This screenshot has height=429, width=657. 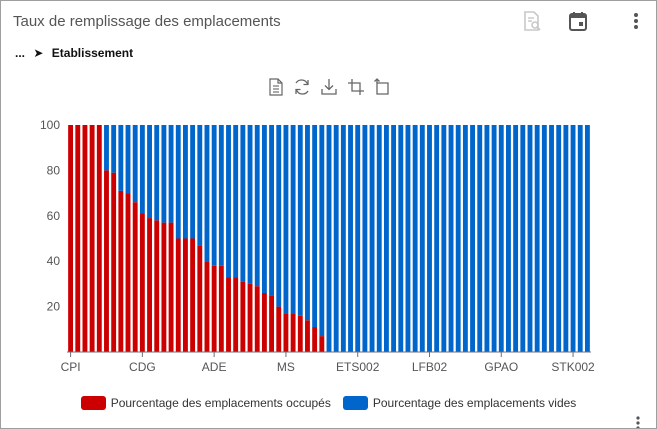 What do you see at coordinates (356, 89) in the screenshot?
I see `zoom-icon` at bounding box center [356, 89].